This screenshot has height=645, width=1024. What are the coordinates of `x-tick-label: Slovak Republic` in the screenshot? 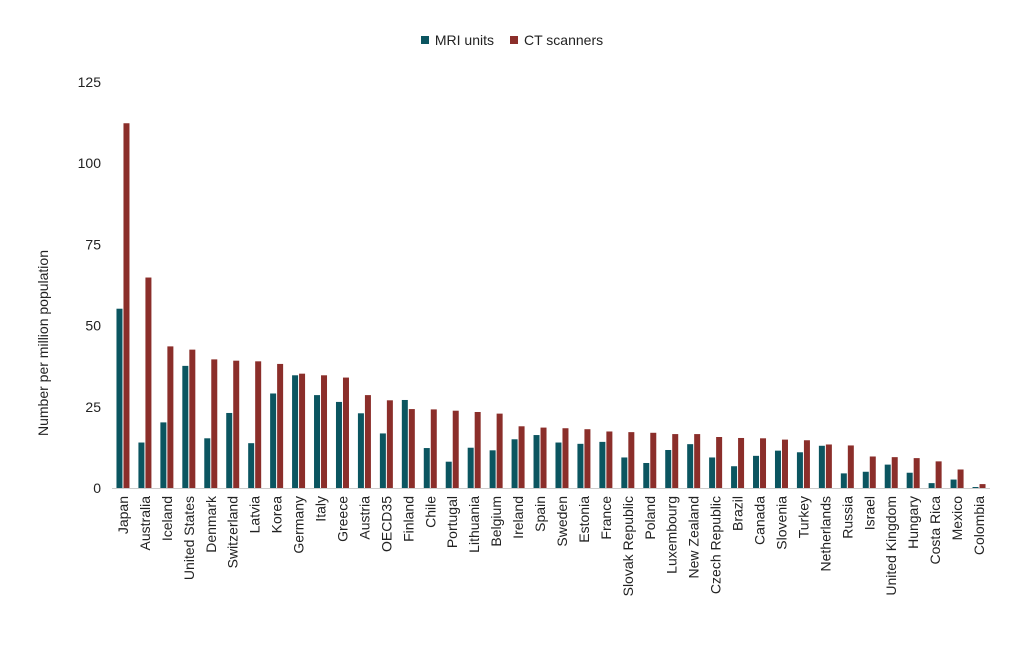 It's located at (628, 546).